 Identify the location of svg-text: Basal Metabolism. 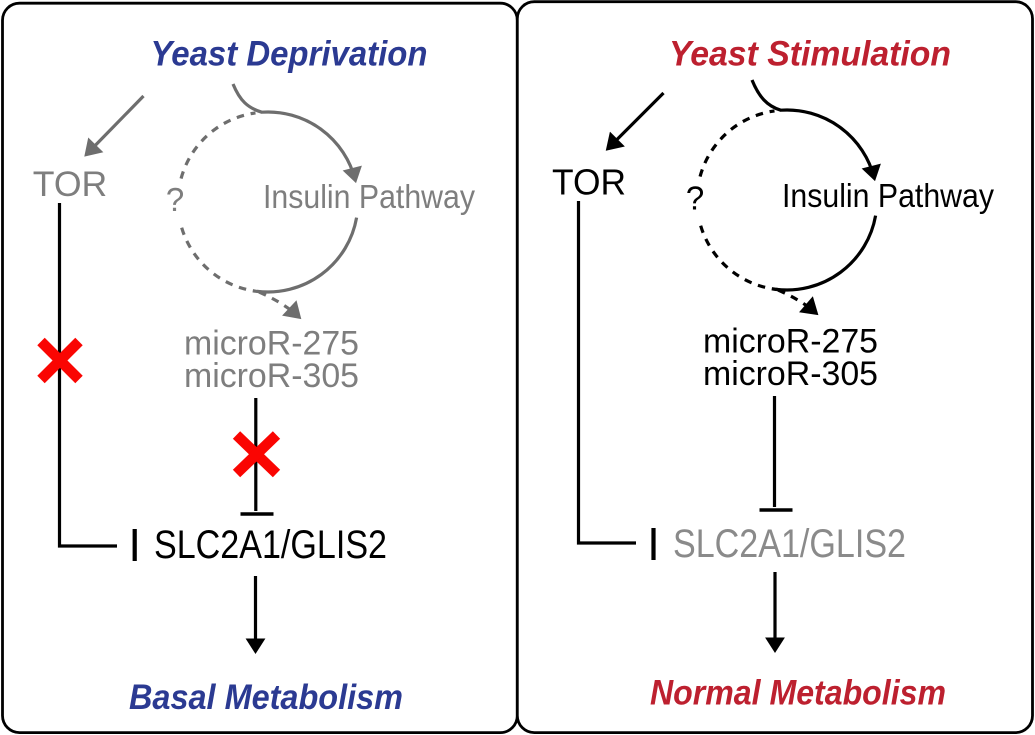
(266, 697).